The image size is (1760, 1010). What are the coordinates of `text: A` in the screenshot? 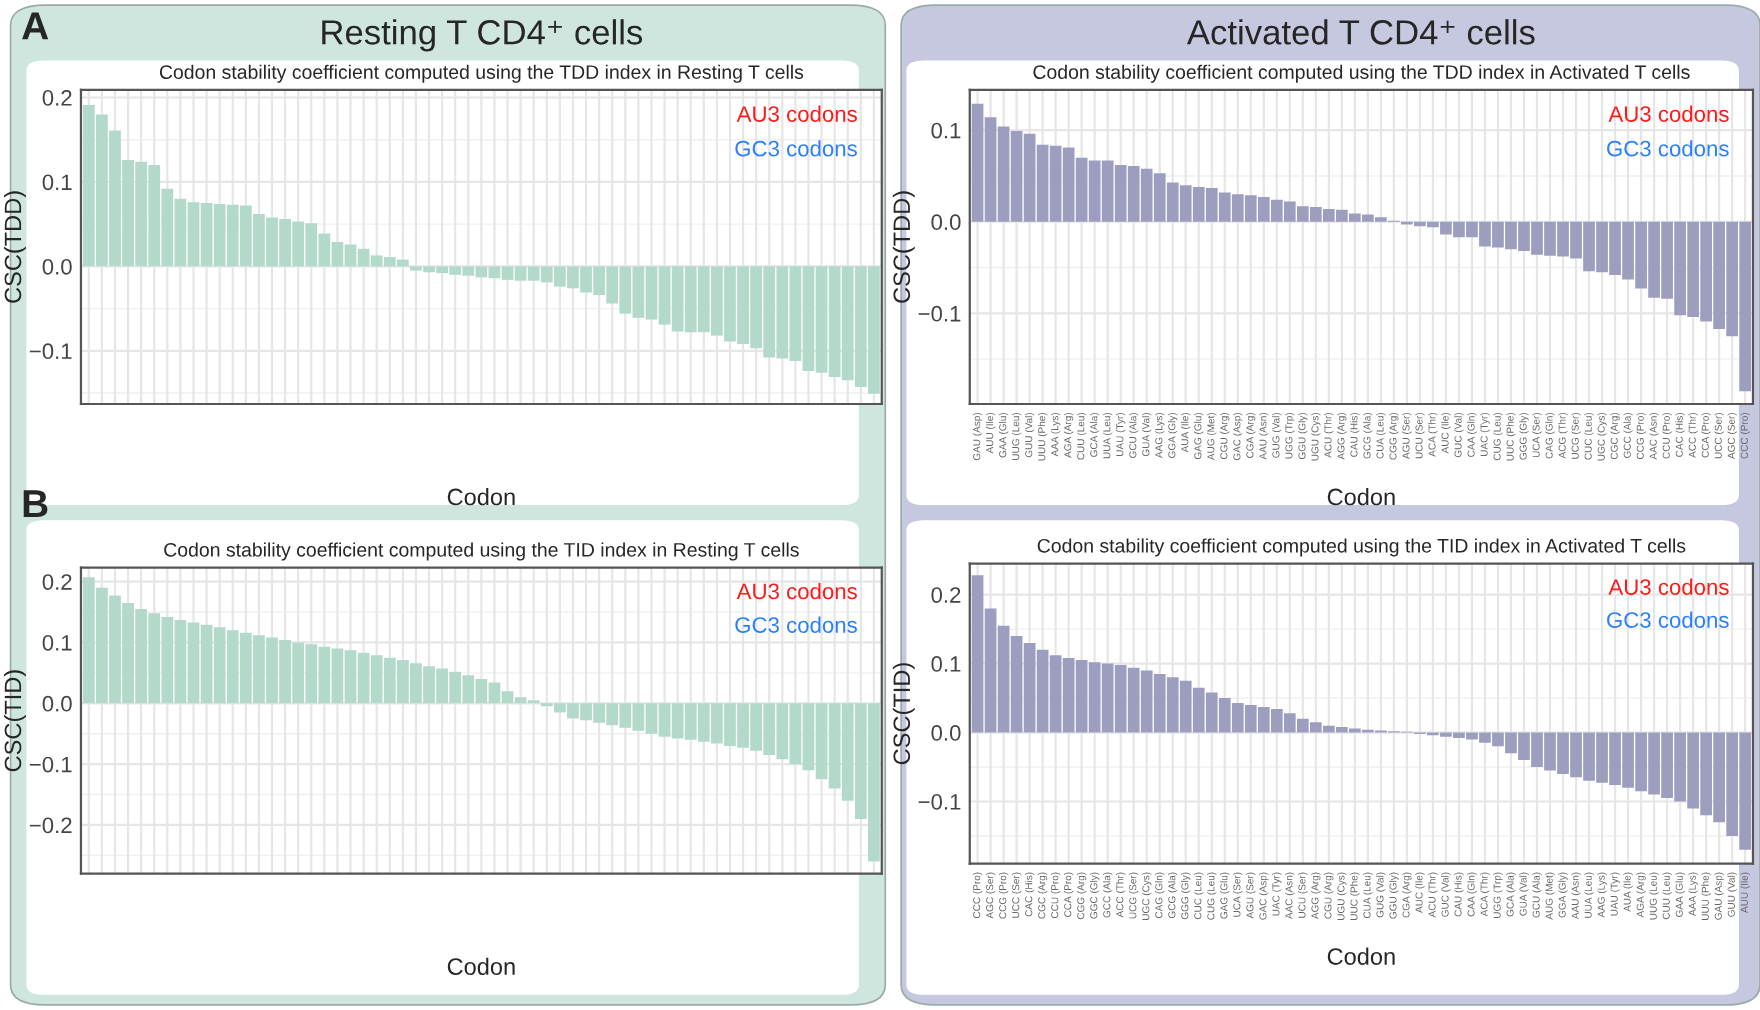 It's located at (35, 26).